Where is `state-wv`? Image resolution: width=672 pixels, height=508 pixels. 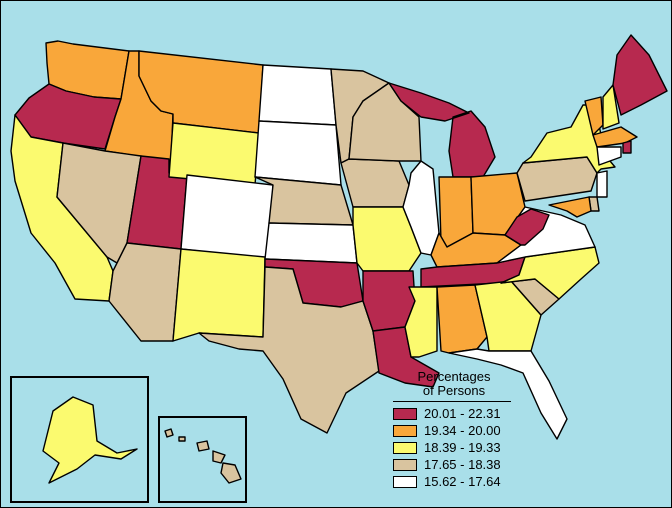 state-wv is located at coordinates (527, 227).